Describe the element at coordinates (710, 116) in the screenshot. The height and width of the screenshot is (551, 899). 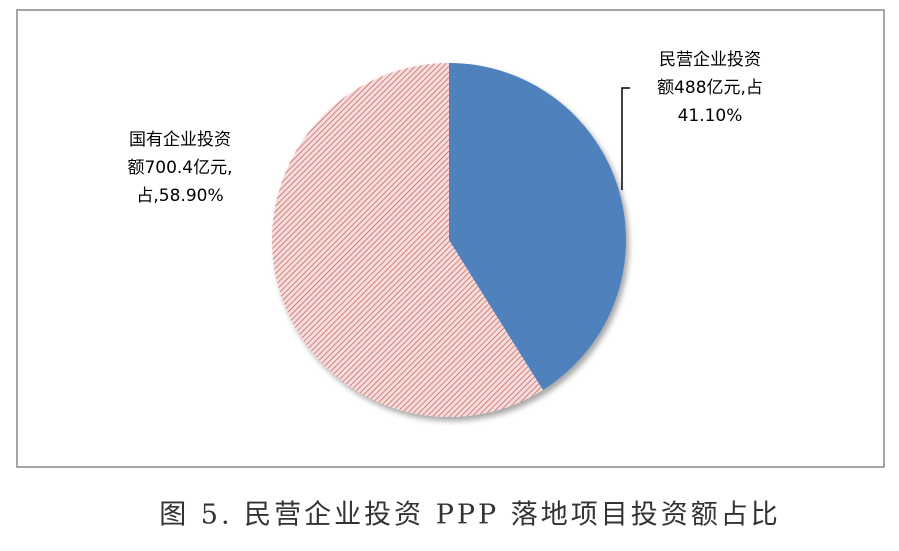
I see `data-label: 41.10%` at that location.